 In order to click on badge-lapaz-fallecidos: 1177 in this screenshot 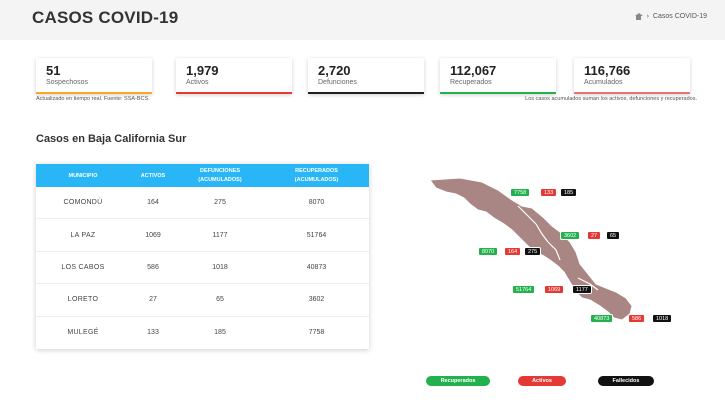, I will do `click(582, 289)`.